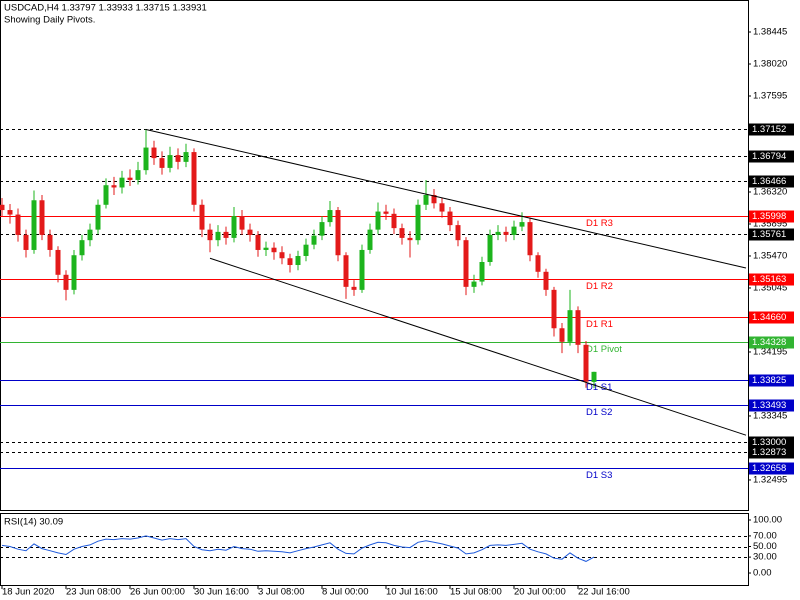 The height and width of the screenshot is (600, 800). Describe the element at coordinates (540, 592) in the screenshot. I see `x-tick-label: 20 Jul 00:00` at that location.